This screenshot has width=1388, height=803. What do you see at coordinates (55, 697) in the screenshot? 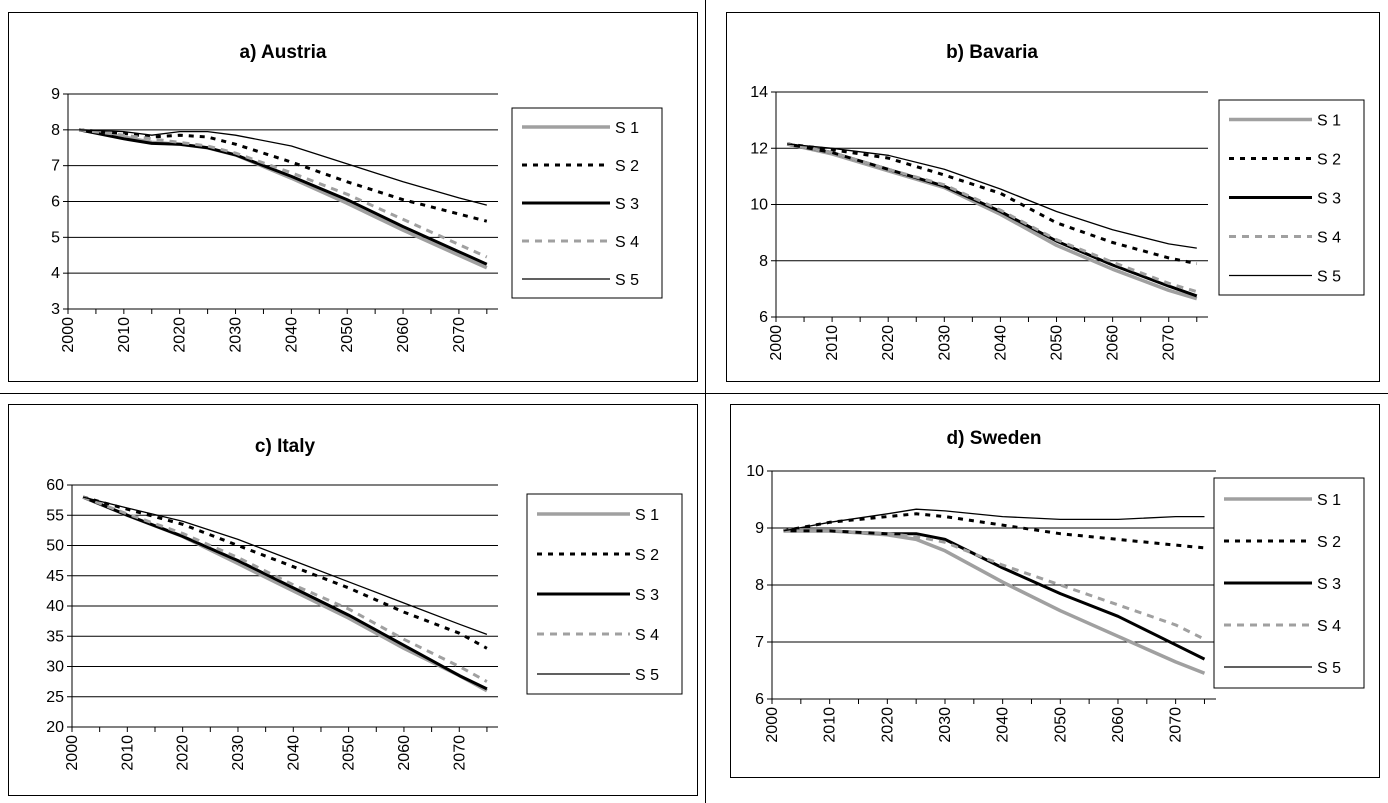
I see `y-tick-label: 25` at bounding box center [55, 697].